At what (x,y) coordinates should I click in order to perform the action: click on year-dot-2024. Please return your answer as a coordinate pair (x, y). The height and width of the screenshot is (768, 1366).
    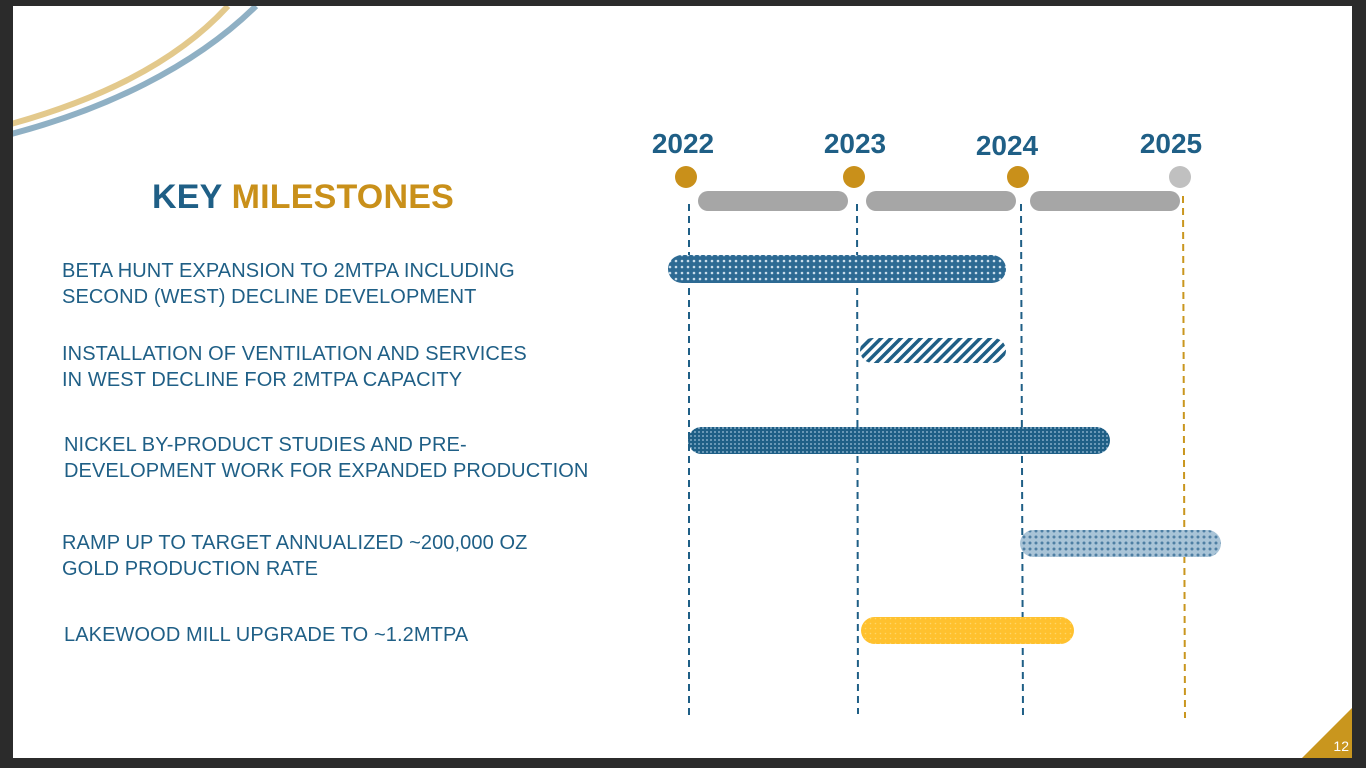
    Looking at the image, I should click on (1018, 177).